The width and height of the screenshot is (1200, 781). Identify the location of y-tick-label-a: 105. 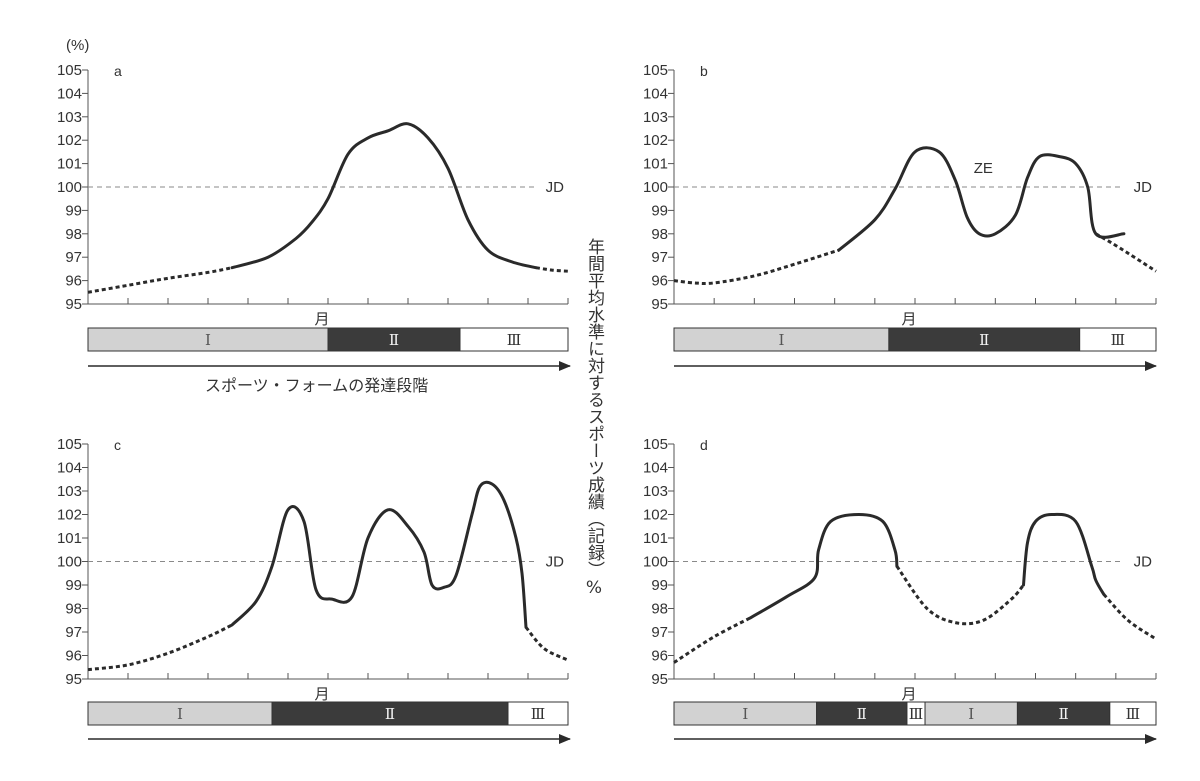
(69, 70).